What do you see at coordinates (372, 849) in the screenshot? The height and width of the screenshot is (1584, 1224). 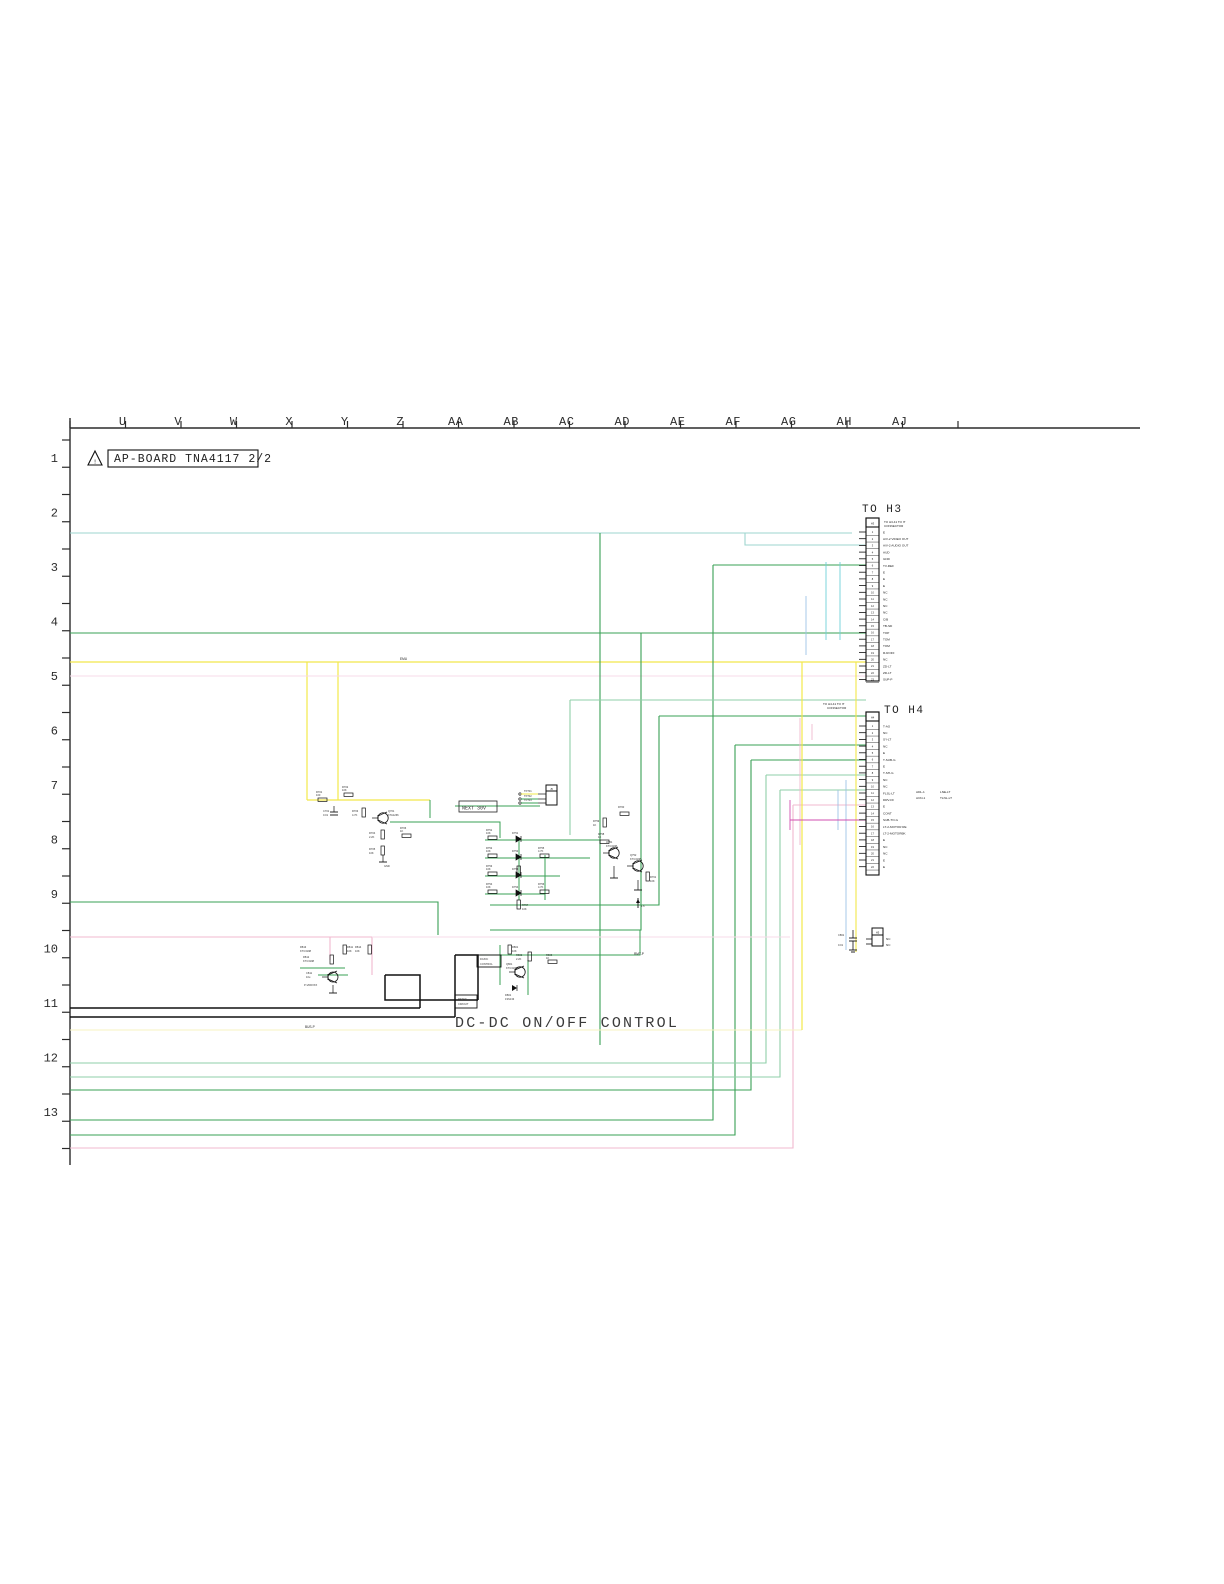 I see `svg-text: R705` at bounding box center [372, 849].